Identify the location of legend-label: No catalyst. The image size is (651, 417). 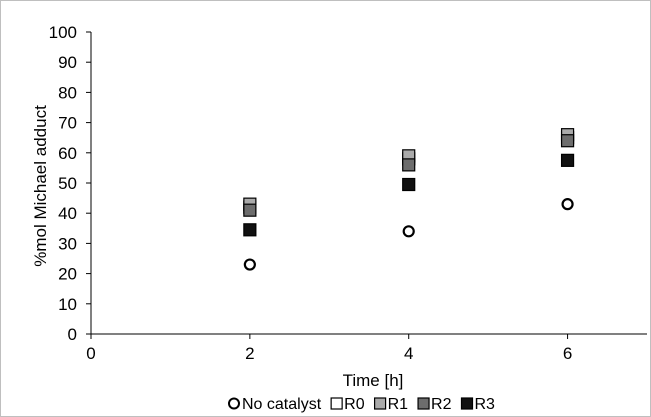
(282, 404).